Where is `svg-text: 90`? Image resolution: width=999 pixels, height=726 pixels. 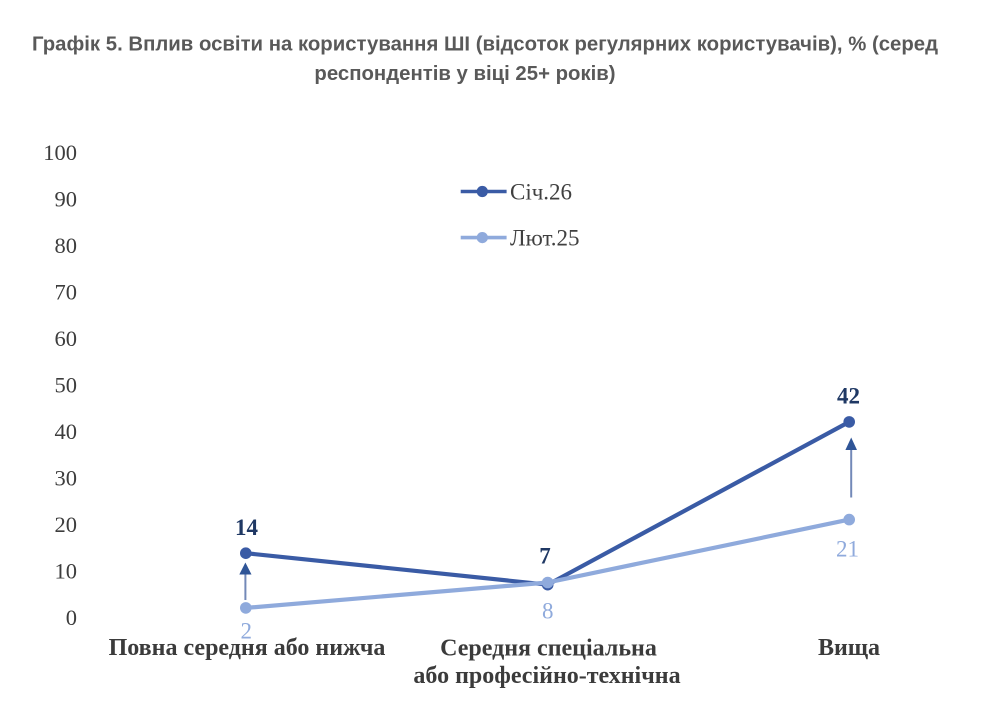 svg-text: 90 is located at coordinates (66, 199).